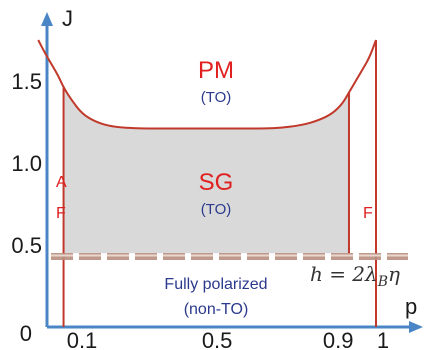 The image size is (426, 350). Describe the element at coordinates (82, 339) in the screenshot. I see `x-tick-label: 0.1` at that location.